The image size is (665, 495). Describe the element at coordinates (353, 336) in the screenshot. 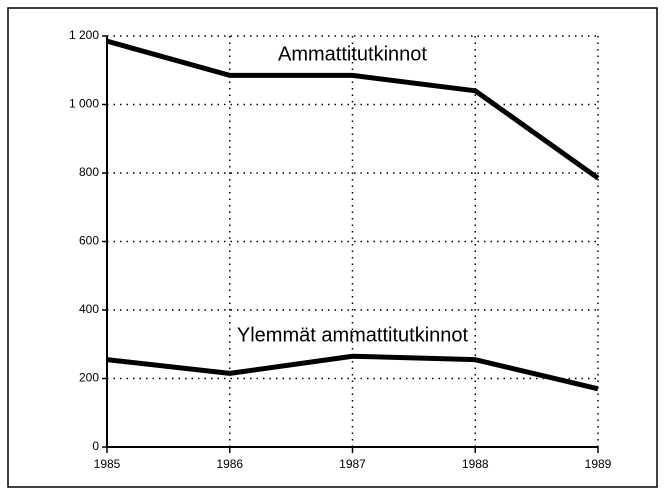

I see `series-label: Ylemmät ammattitutkinnot` at that location.